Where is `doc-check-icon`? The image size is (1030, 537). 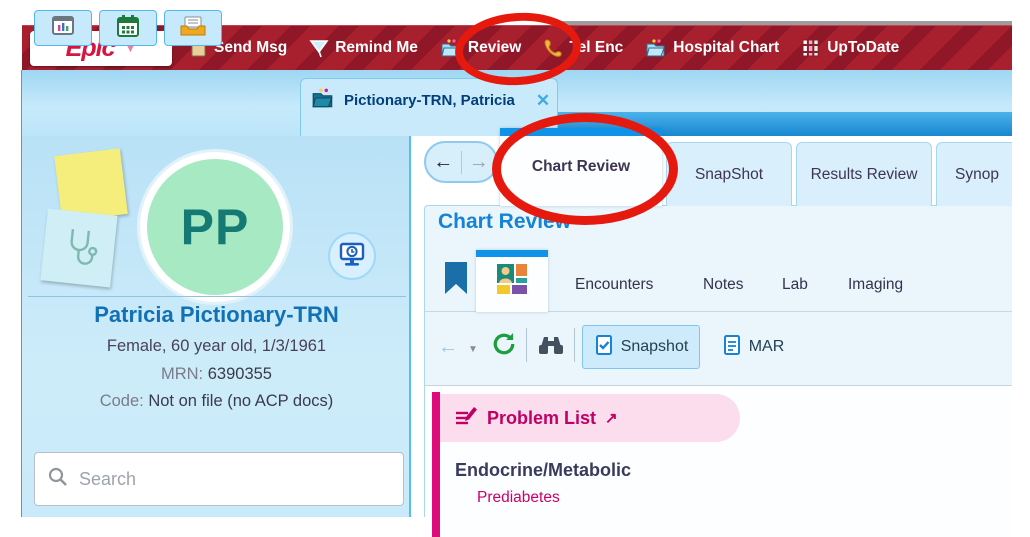
doc-check-icon is located at coordinates (604, 347).